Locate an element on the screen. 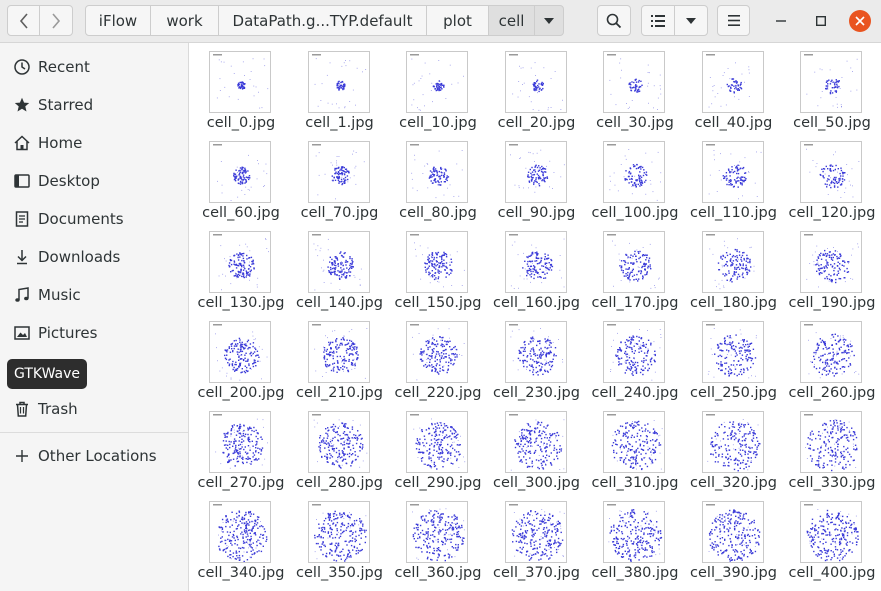  file-item: cell_20.jpg is located at coordinates (537, 88).